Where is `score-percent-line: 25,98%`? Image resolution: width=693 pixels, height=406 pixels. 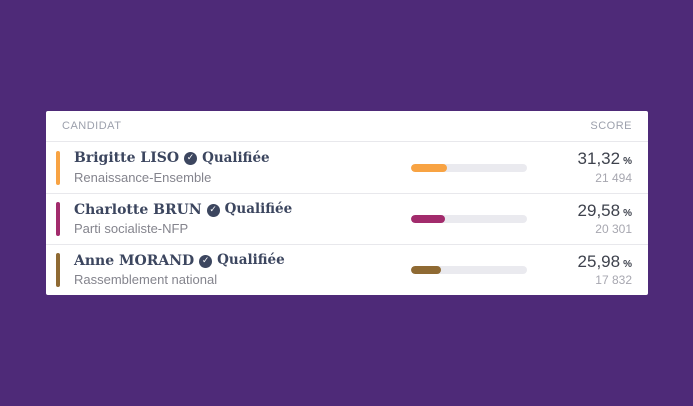
score-percent-line: 25,98% is located at coordinates (579, 261).